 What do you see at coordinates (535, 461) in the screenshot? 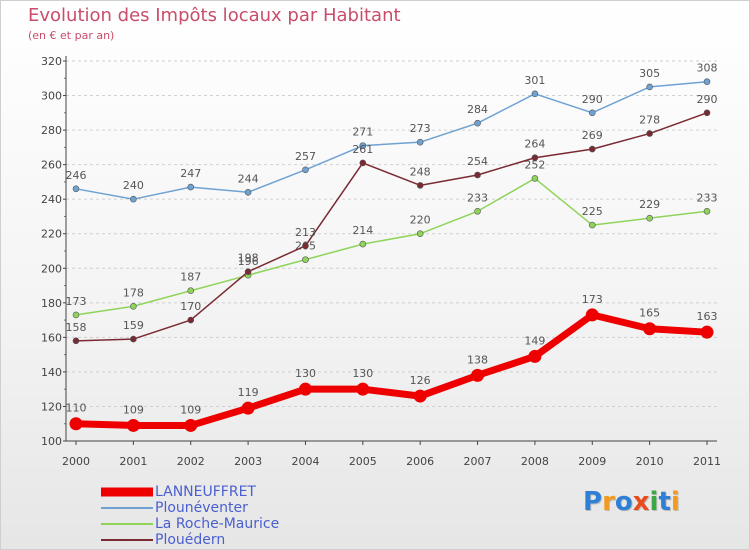
I see `x-tick-label: 2008` at bounding box center [535, 461].